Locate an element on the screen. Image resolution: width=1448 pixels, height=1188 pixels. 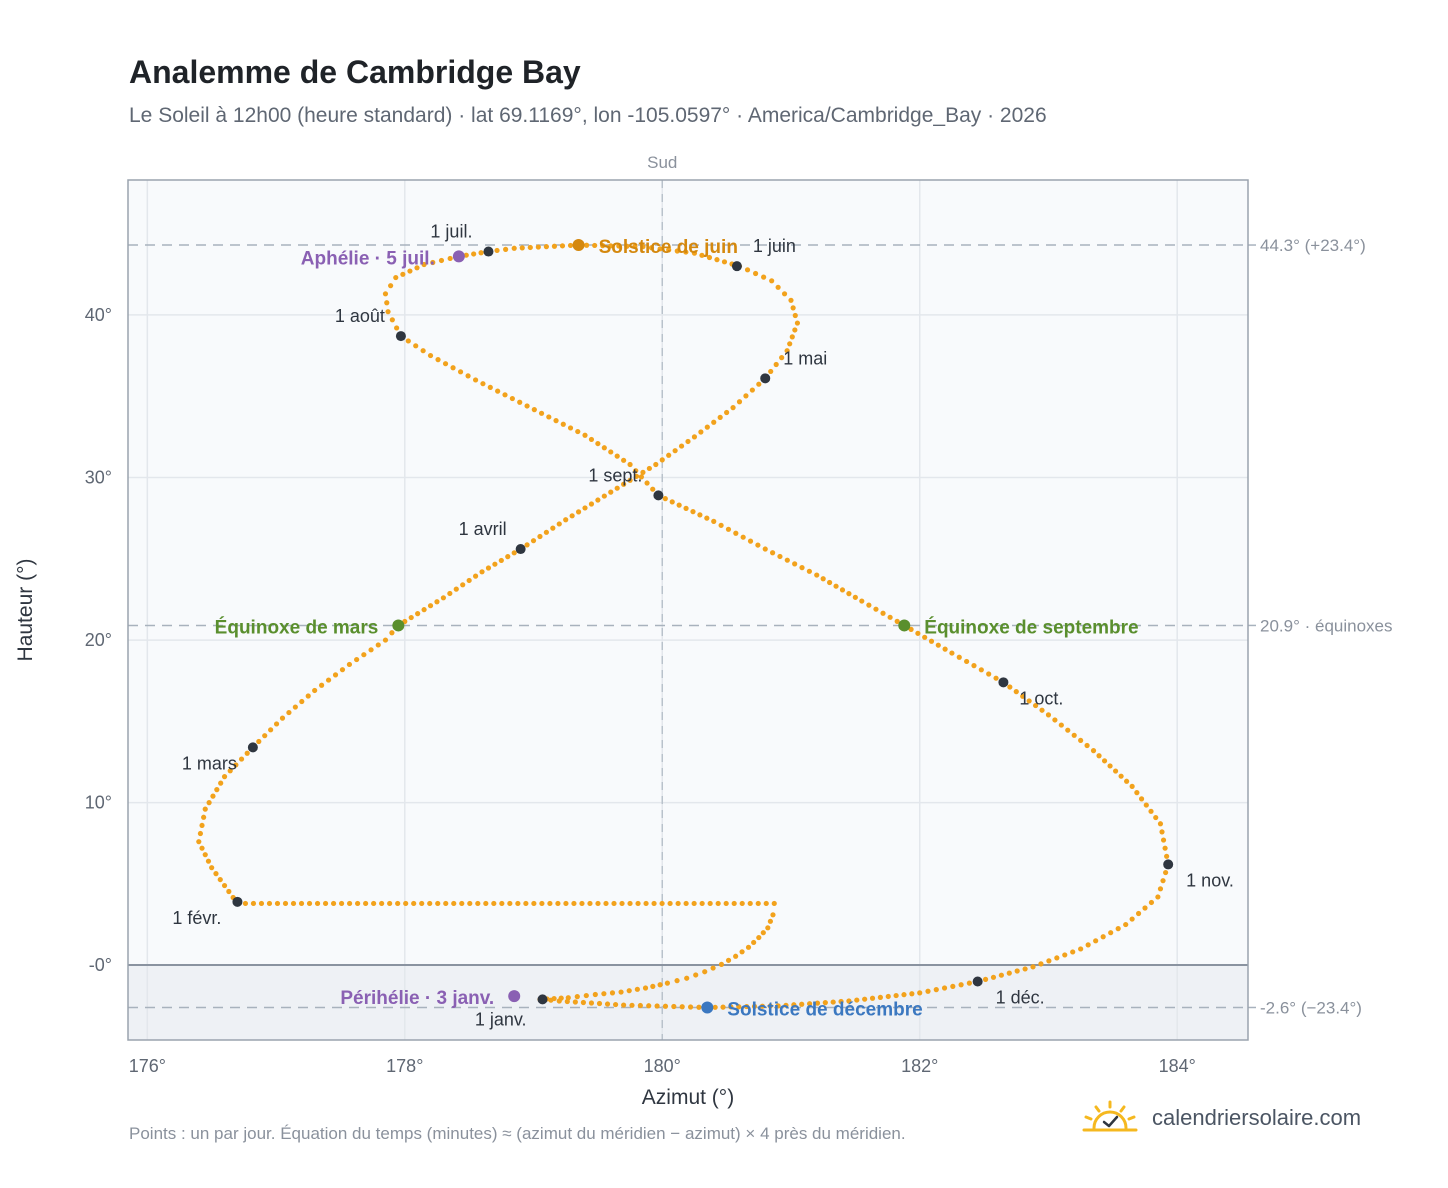
reference-line-label: -2.6° (−23.4°) is located at coordinates (1311, 1007).